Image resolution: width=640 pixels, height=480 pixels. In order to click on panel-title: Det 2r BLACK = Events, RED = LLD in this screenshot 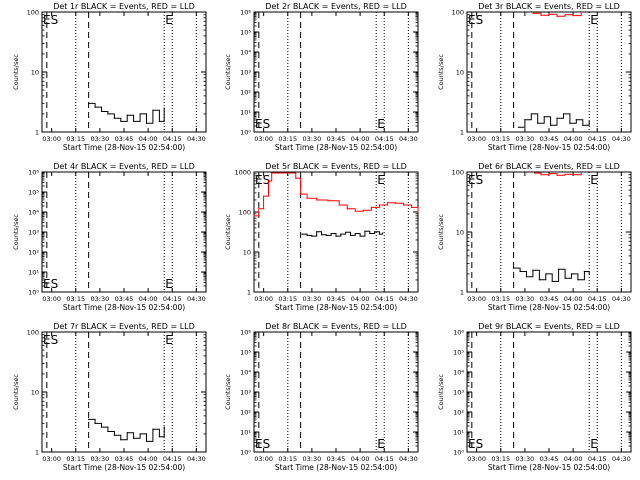, I will do `click(336, 6)`.